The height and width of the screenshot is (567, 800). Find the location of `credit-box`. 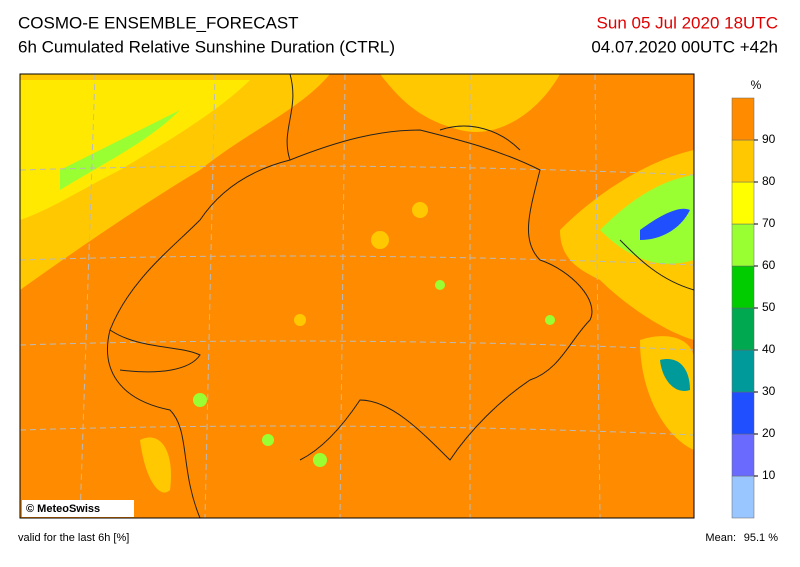

credit-box is located at coordinates (78, 508).